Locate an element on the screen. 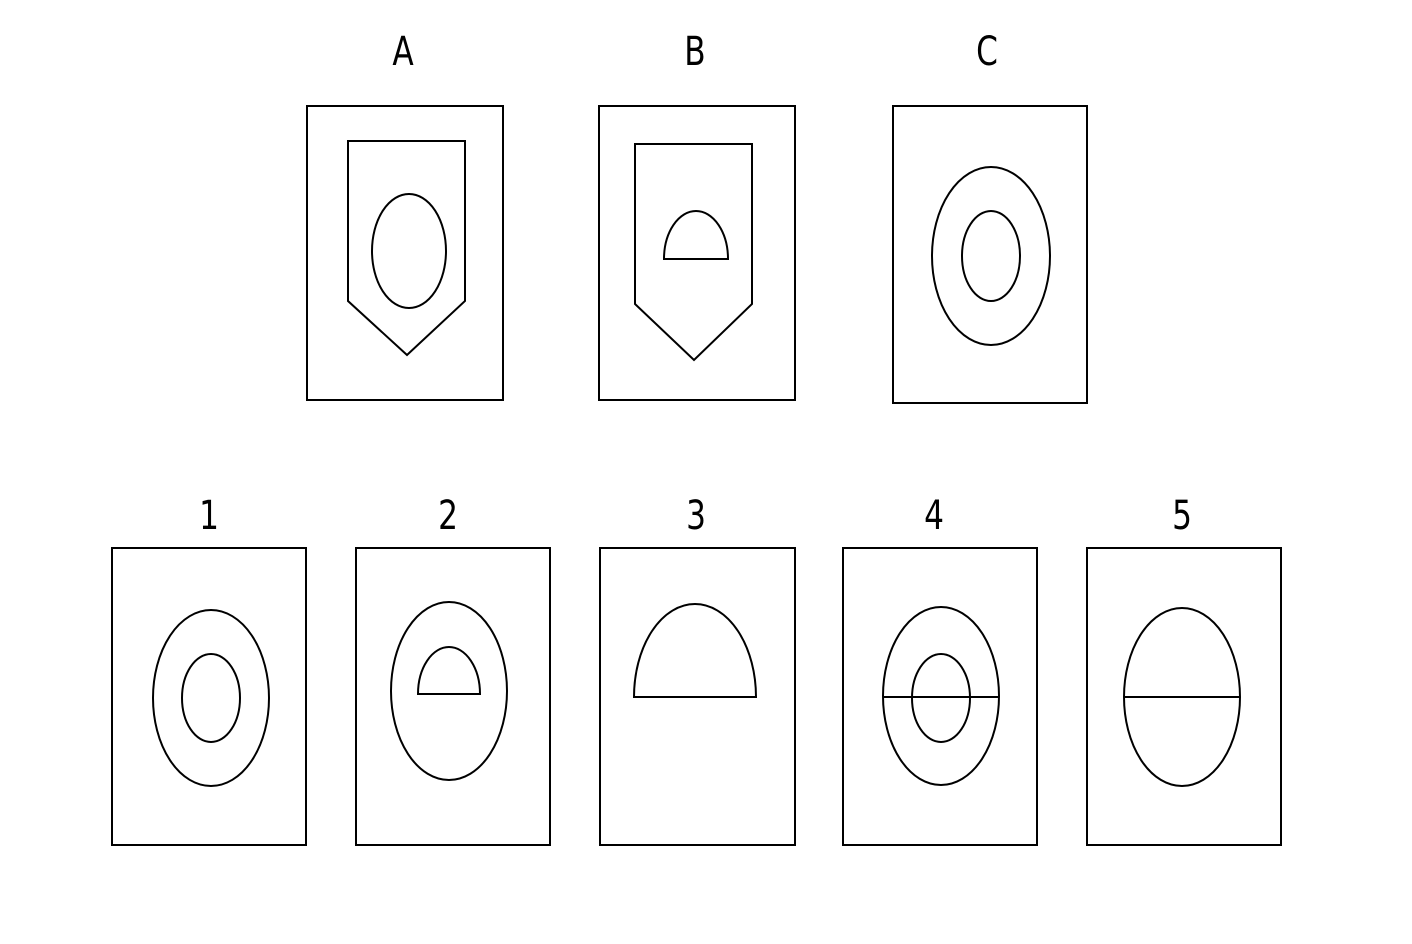 Image resolution: width=1412 pixels, height=944 pixels. option-4-drawing is located at coordinates (941, 696).